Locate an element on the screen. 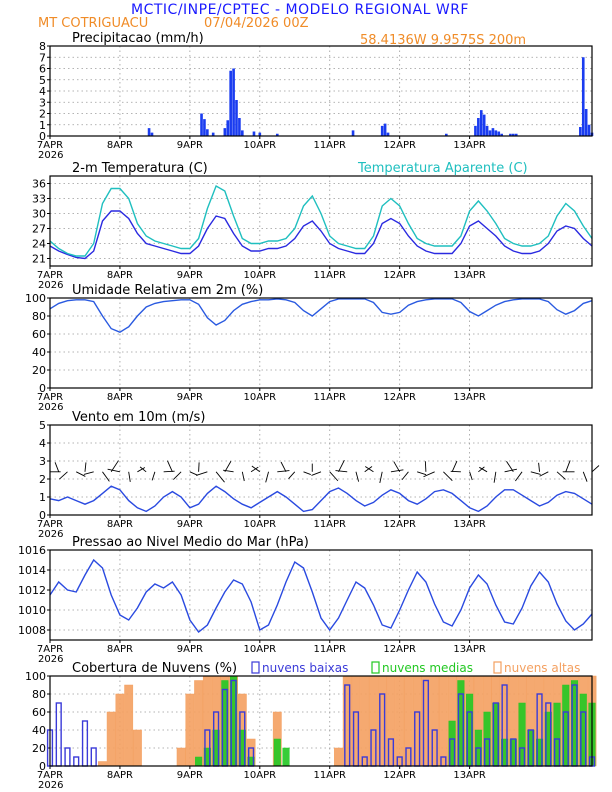 The width and height of the screenshot is (612, 792). wind-year-label: 2026 is located at coordinates (50, 534).